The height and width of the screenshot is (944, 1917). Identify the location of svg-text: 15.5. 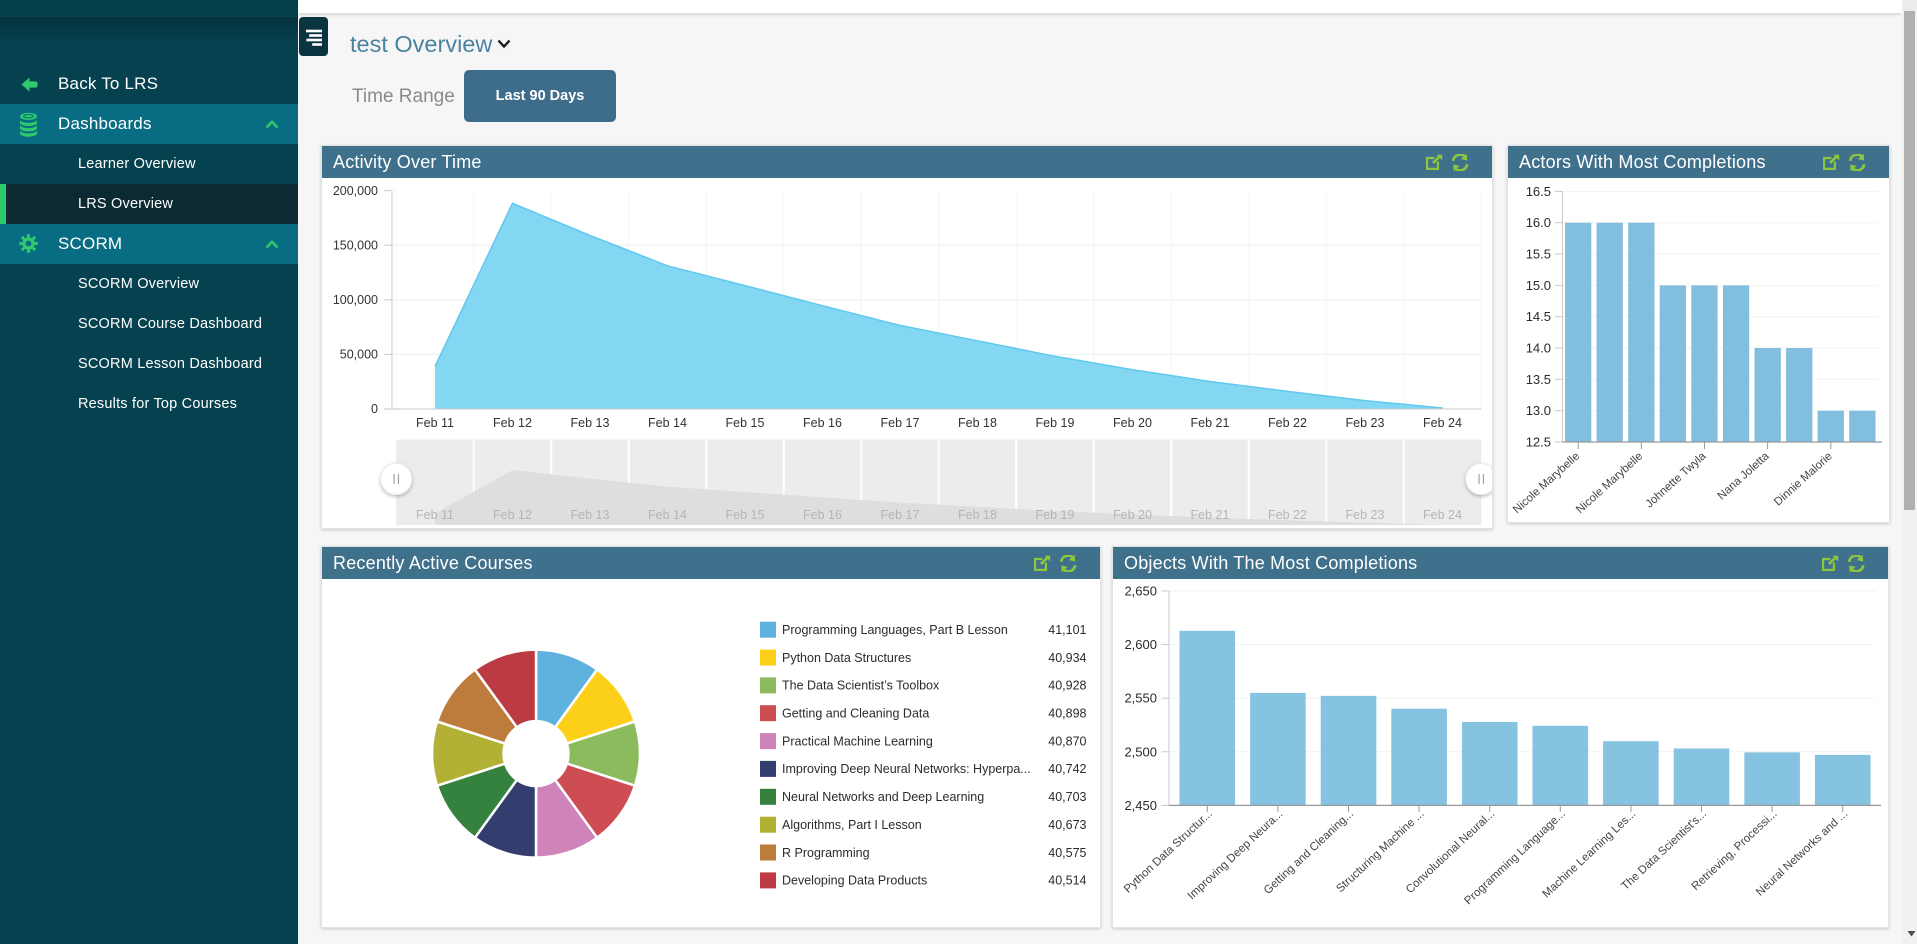
(1538, 254).